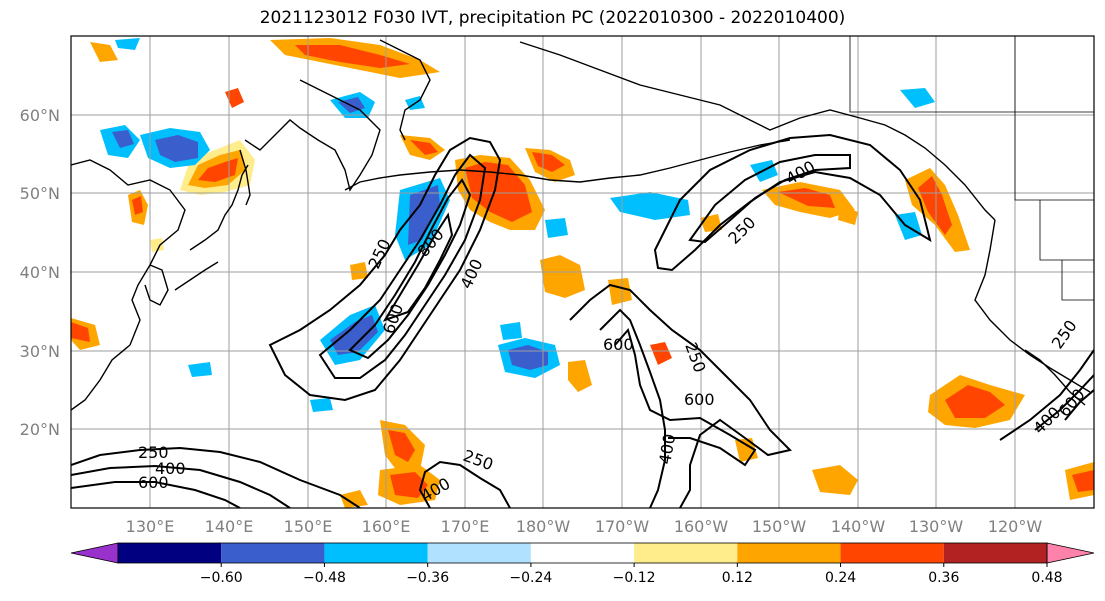  I want to click on coastline-alaska, so click(757, 131).